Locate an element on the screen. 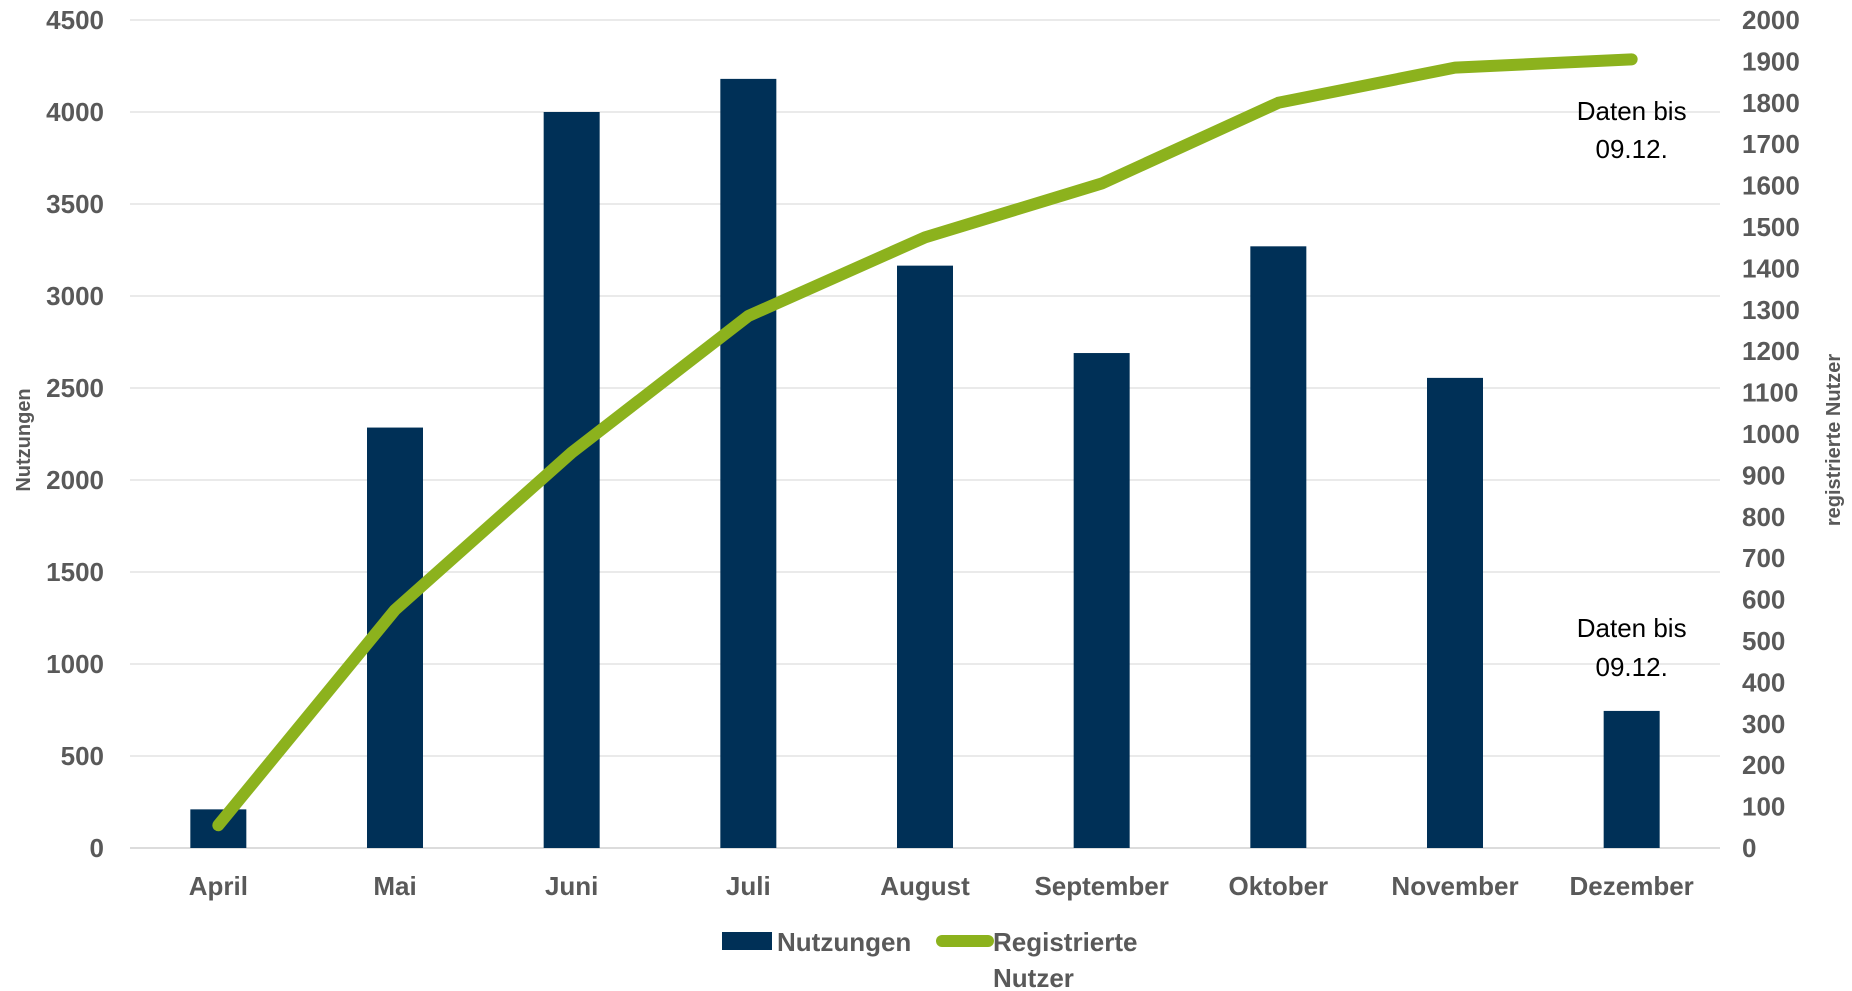 Image resolution: width=1852 pixels, height=991 pixels. right-axis-title: registrierte Nutzer is located at coordinates (1834, 440).